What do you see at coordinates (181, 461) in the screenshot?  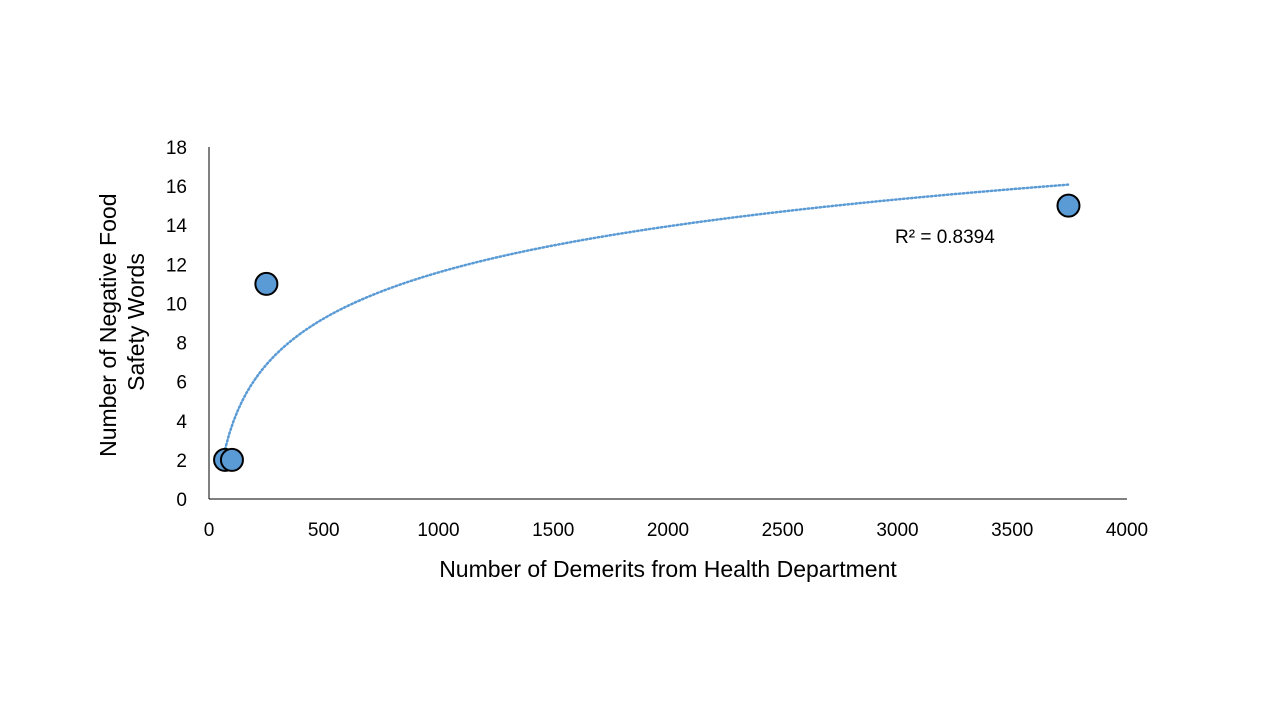 I see `y-tick-label: 2` at bounding box center [181, 461].